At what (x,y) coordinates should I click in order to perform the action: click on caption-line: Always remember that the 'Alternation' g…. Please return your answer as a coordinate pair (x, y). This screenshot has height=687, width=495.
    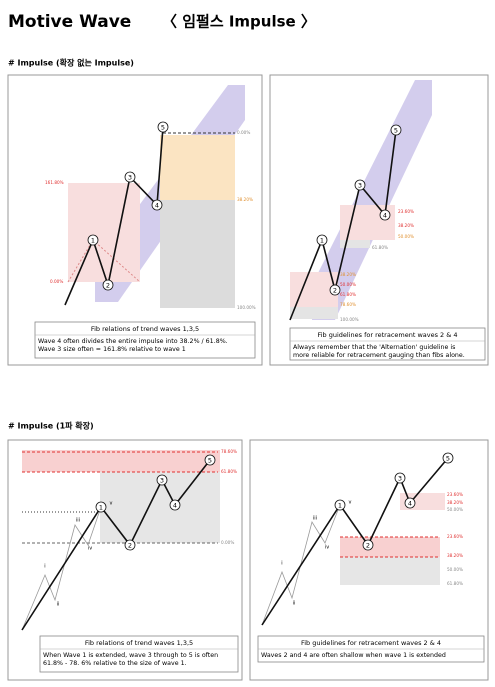
    Looking at the image, I should click on (374, 347).